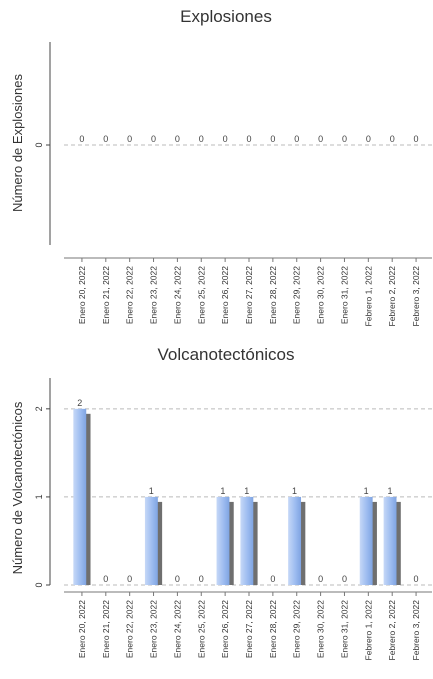 The height and width of the screenshot is (679, 433). Describe the element at coordinates (226, 16) in the screenshot. I see `chart-title: Explosiones` at that location.